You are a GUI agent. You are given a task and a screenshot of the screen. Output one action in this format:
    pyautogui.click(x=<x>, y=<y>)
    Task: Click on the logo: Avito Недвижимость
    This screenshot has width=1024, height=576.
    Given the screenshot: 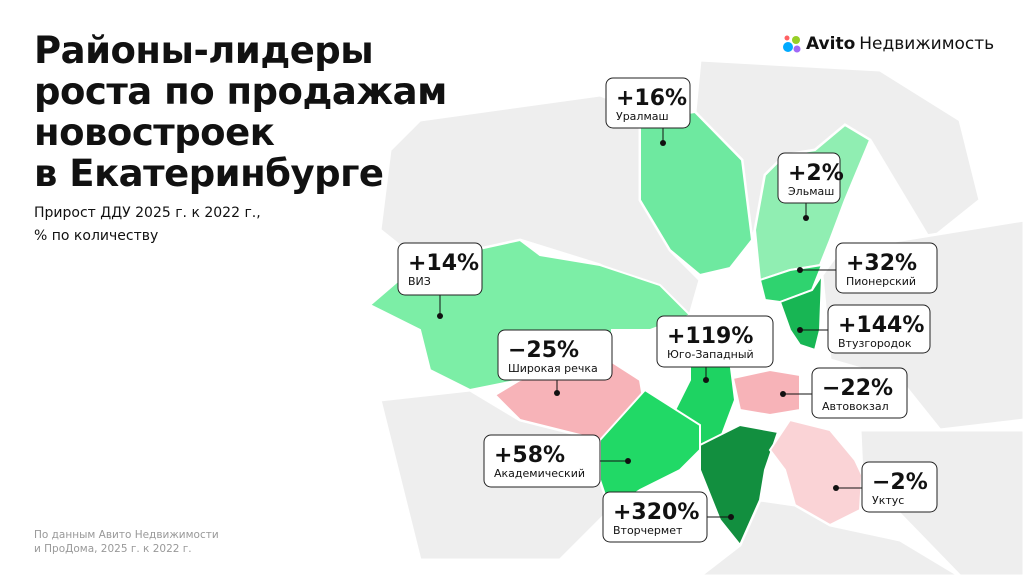 What is the action you would take?
    pyautogui.click(x=888, y=44)
    